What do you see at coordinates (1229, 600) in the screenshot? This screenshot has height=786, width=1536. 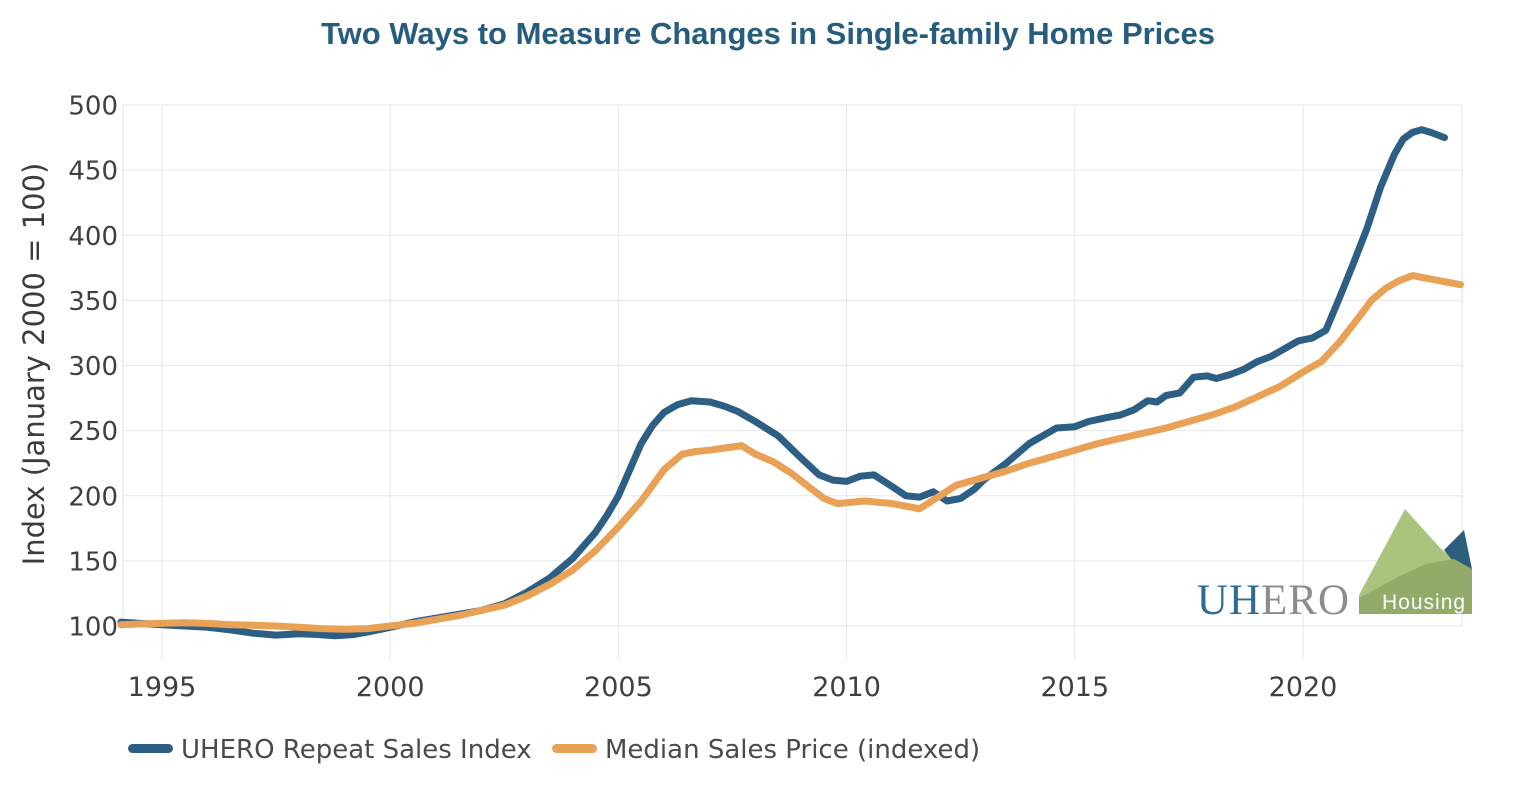 I see `uhero-wordmark-uh: UH` at bounding box center [1229, 600].